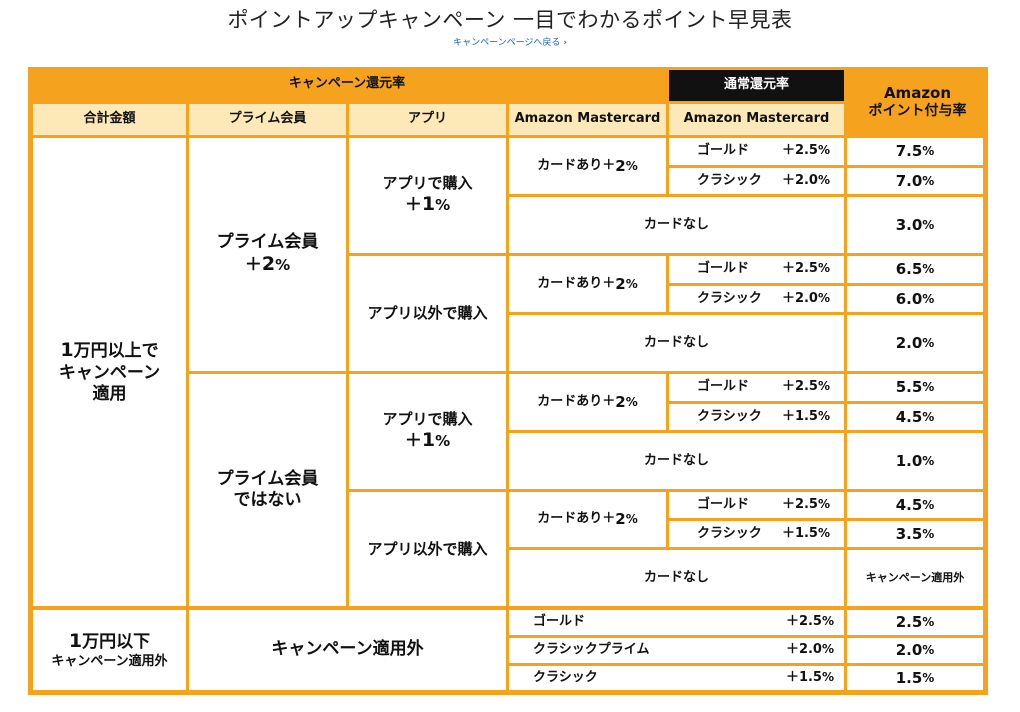 Image resolution: width=1020 pixels, height=712 pixels. Describe the element at coordinates (909, 151) in the screenshot. I see `rate-g1-gold-value: 7.5` at that location.